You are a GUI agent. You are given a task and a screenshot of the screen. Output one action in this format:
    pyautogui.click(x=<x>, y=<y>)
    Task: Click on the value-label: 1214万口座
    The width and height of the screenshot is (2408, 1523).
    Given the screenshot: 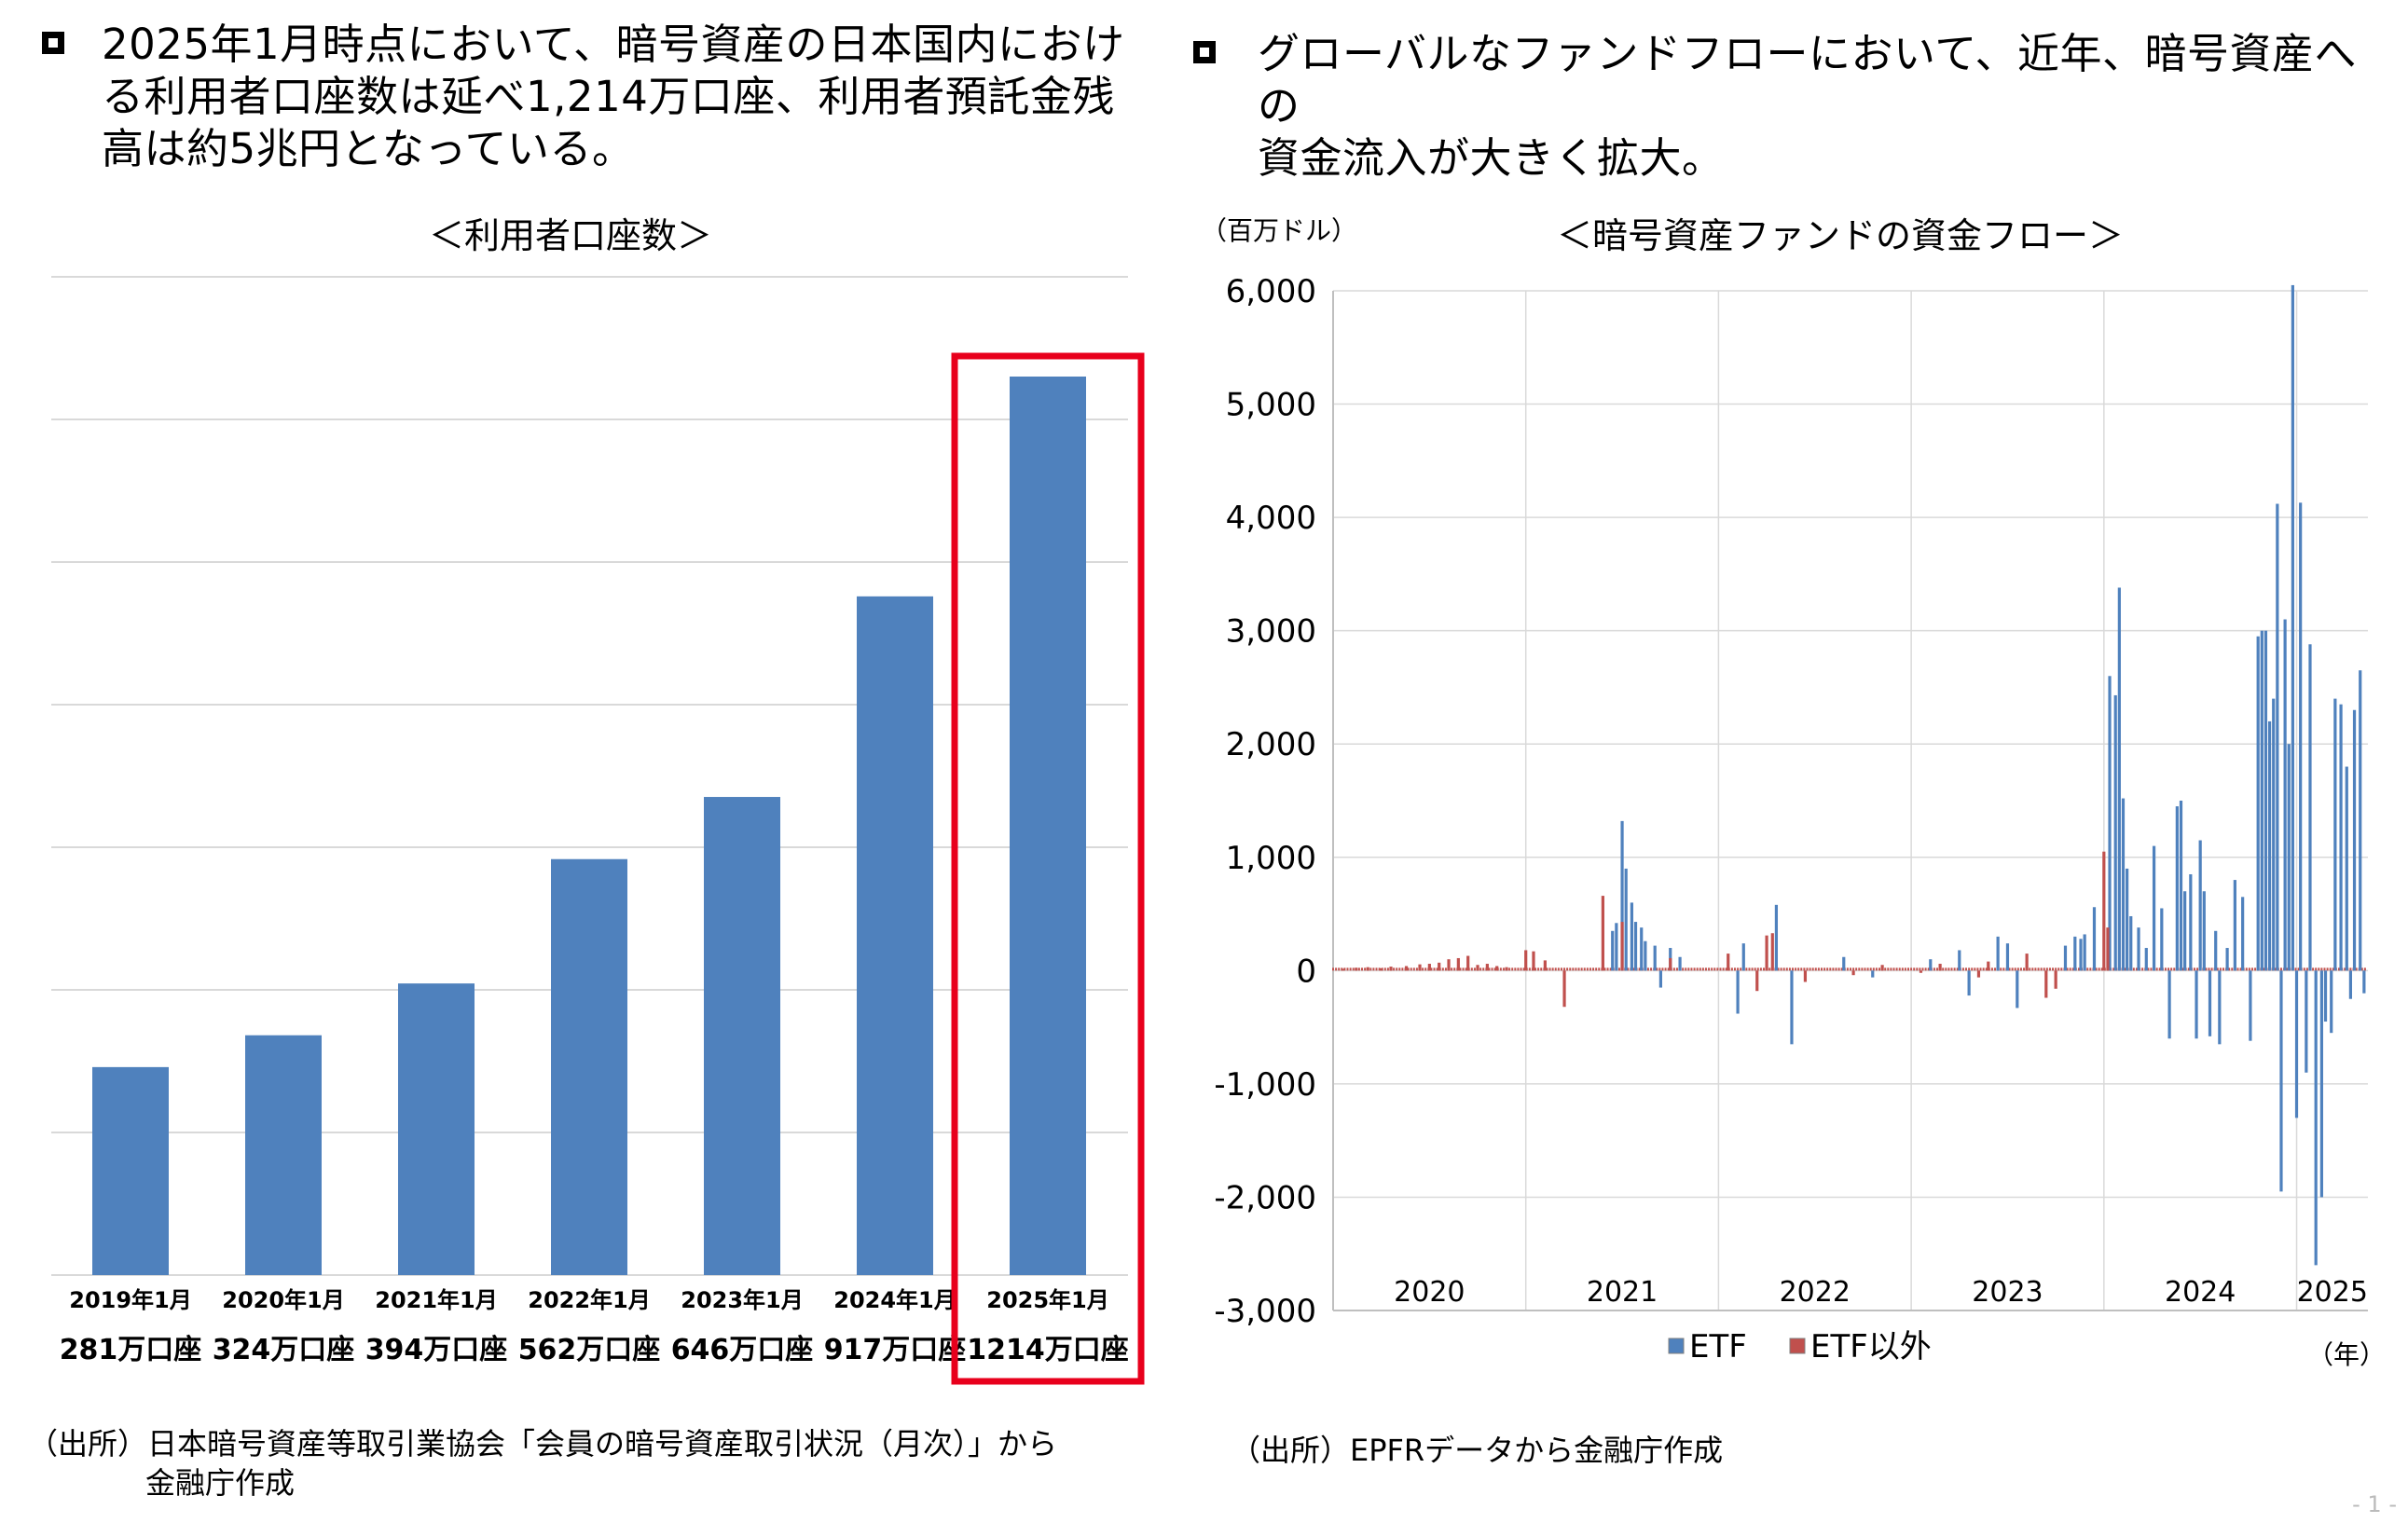 What is the action you would take?
    pyautogui.click(x=1048, y=1350)
    